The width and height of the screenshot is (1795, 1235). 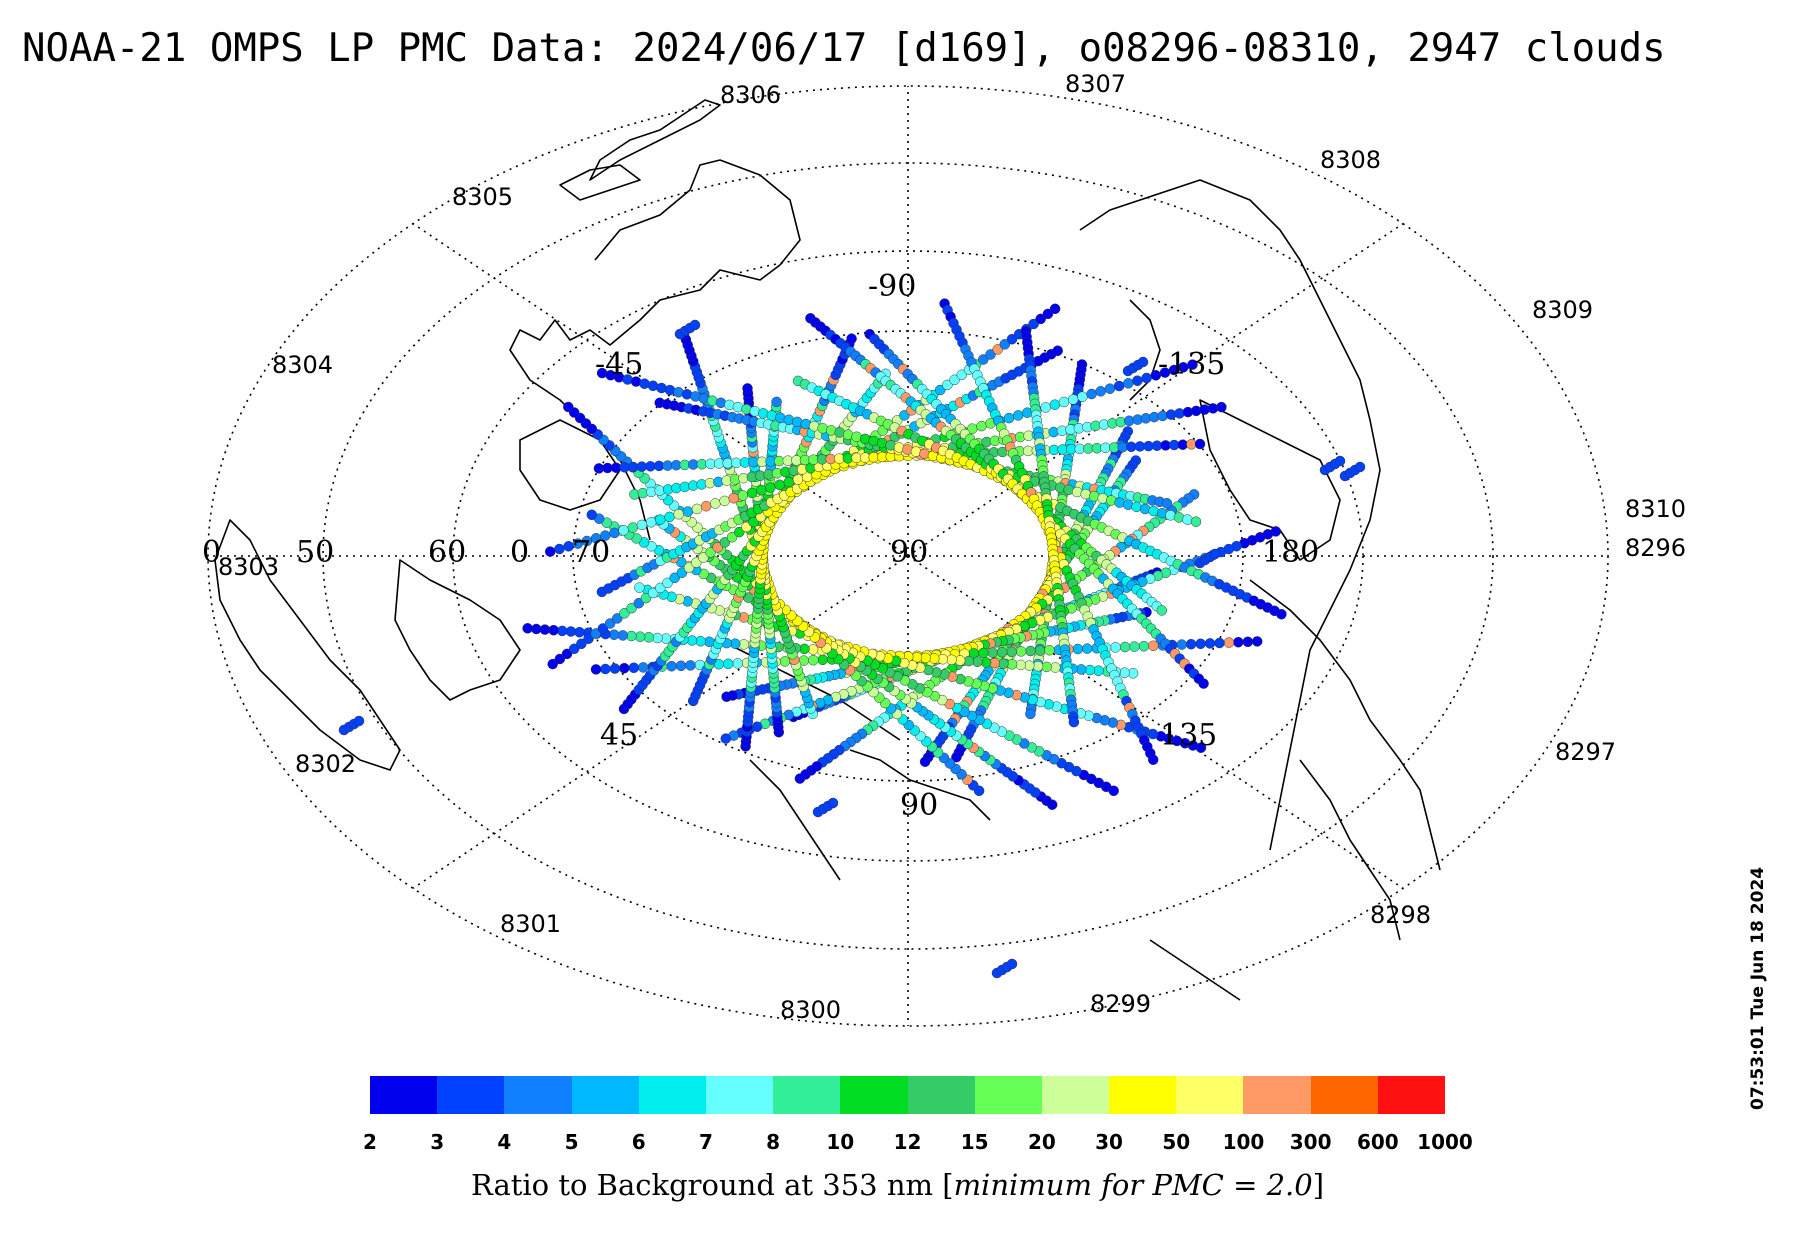 I want to click on colorbar-tick-label: 4, so click(x=504, y=1142).